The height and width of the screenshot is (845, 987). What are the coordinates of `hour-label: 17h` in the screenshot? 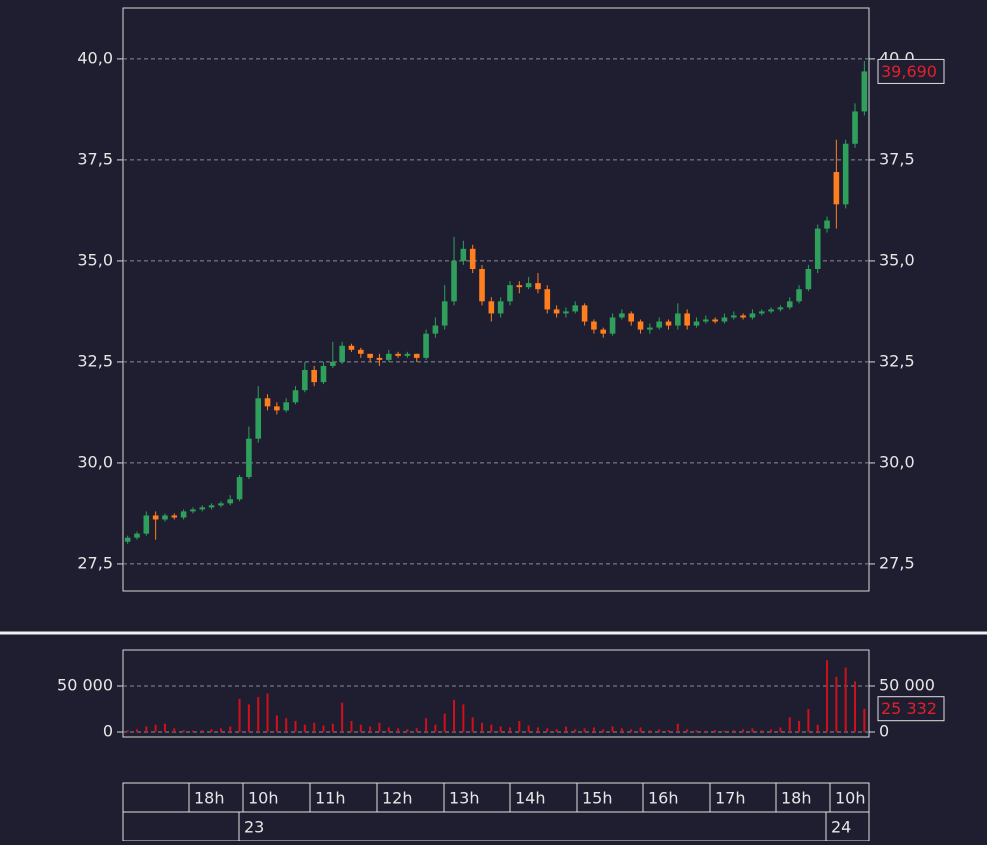 It's located at (730, 798).